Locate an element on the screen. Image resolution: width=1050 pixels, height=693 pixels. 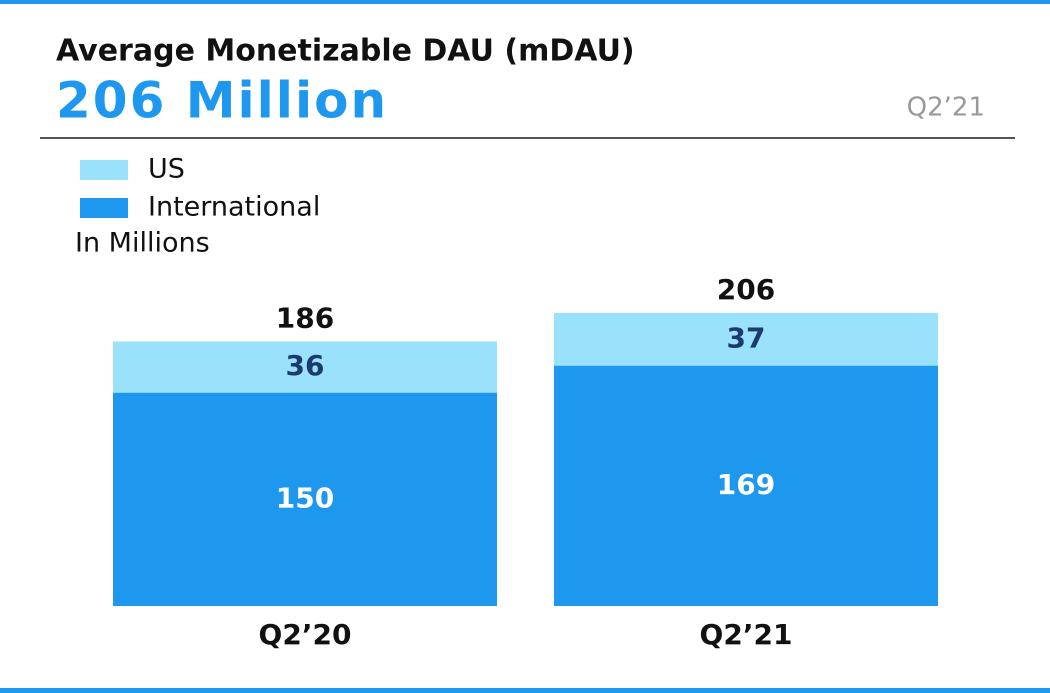
headline: 206 Million is located at coordinates (222, 101).